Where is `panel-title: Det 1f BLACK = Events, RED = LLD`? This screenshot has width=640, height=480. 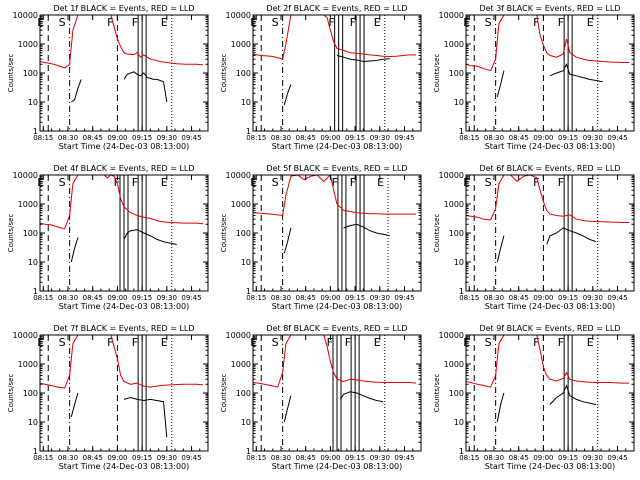
panel-title: Det 1f BLACK = Events, RED = LLD is located at coordinates (123, 8).